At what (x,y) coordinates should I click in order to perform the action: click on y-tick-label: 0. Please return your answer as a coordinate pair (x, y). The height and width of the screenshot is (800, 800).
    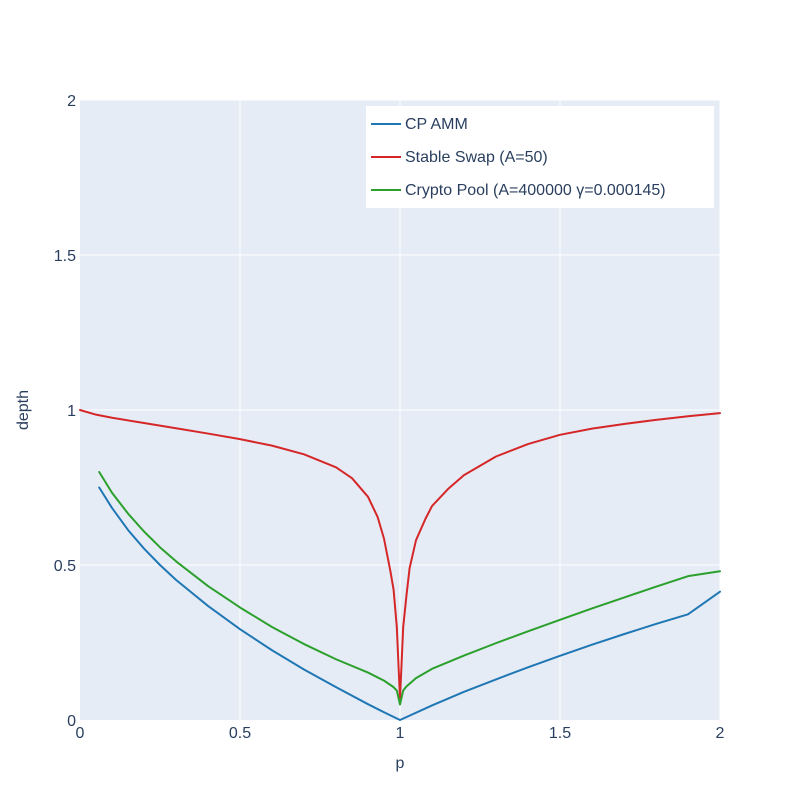
    Looking at the image, I should click on (71, 721).